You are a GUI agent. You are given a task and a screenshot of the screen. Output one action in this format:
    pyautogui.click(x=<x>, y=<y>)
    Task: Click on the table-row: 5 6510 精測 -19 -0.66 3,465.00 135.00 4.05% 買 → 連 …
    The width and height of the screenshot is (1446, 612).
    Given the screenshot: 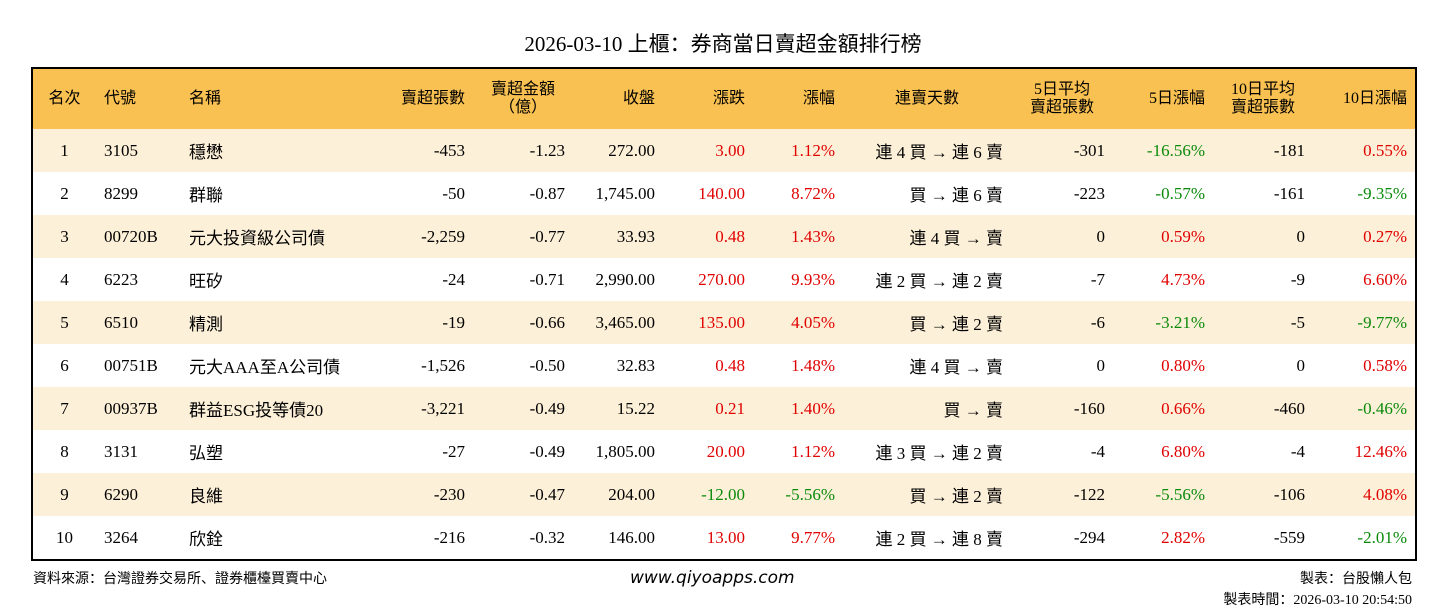 What is the action you would take?
    pyautogui.click(x=724, y=322)
    